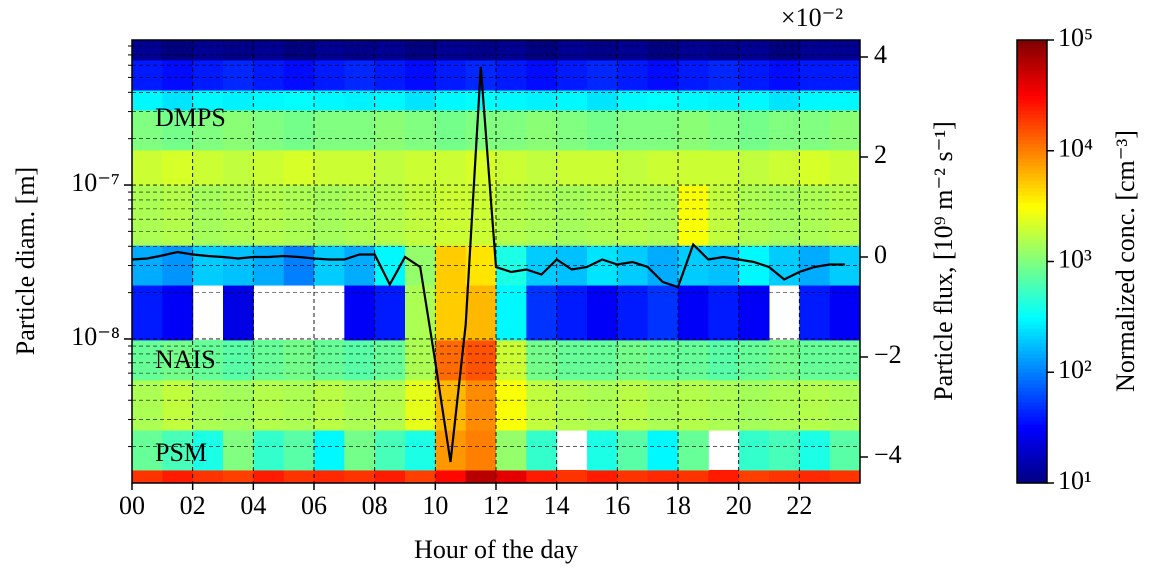 Image resolution: width=1150 pixels, height=582 pixels. I want to click on x-tick-label: 04, so click(253, 505).